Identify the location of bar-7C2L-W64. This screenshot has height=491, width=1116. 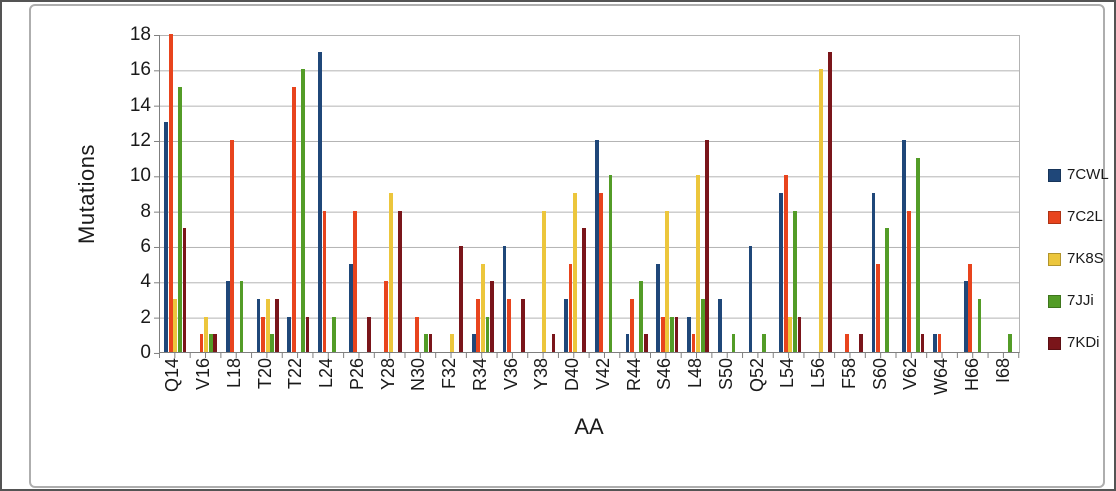
(939, 343).